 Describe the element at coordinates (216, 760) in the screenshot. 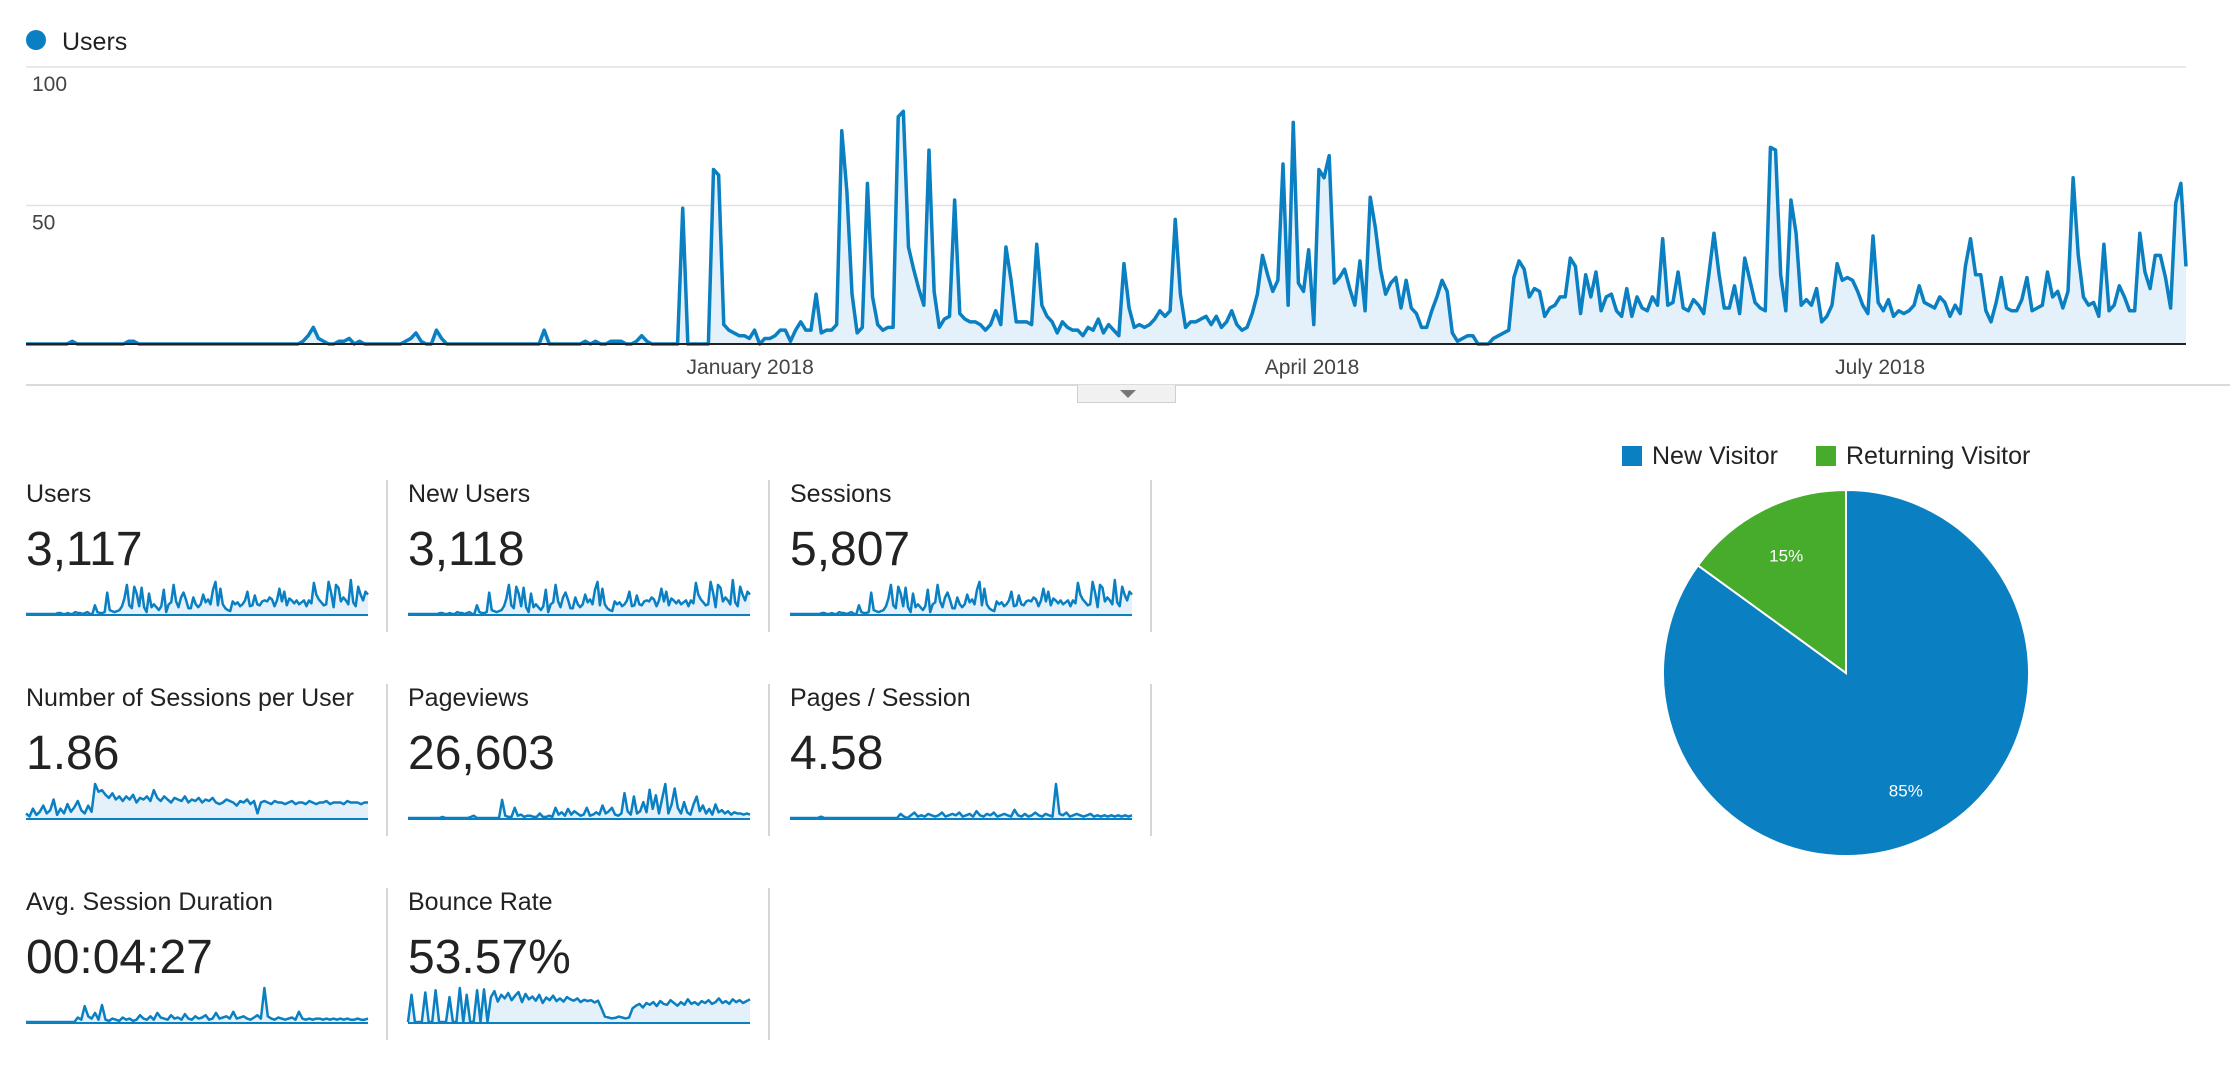

I see `metric-sessions-per-user: Number of Sessions per User 1.86` at that location.